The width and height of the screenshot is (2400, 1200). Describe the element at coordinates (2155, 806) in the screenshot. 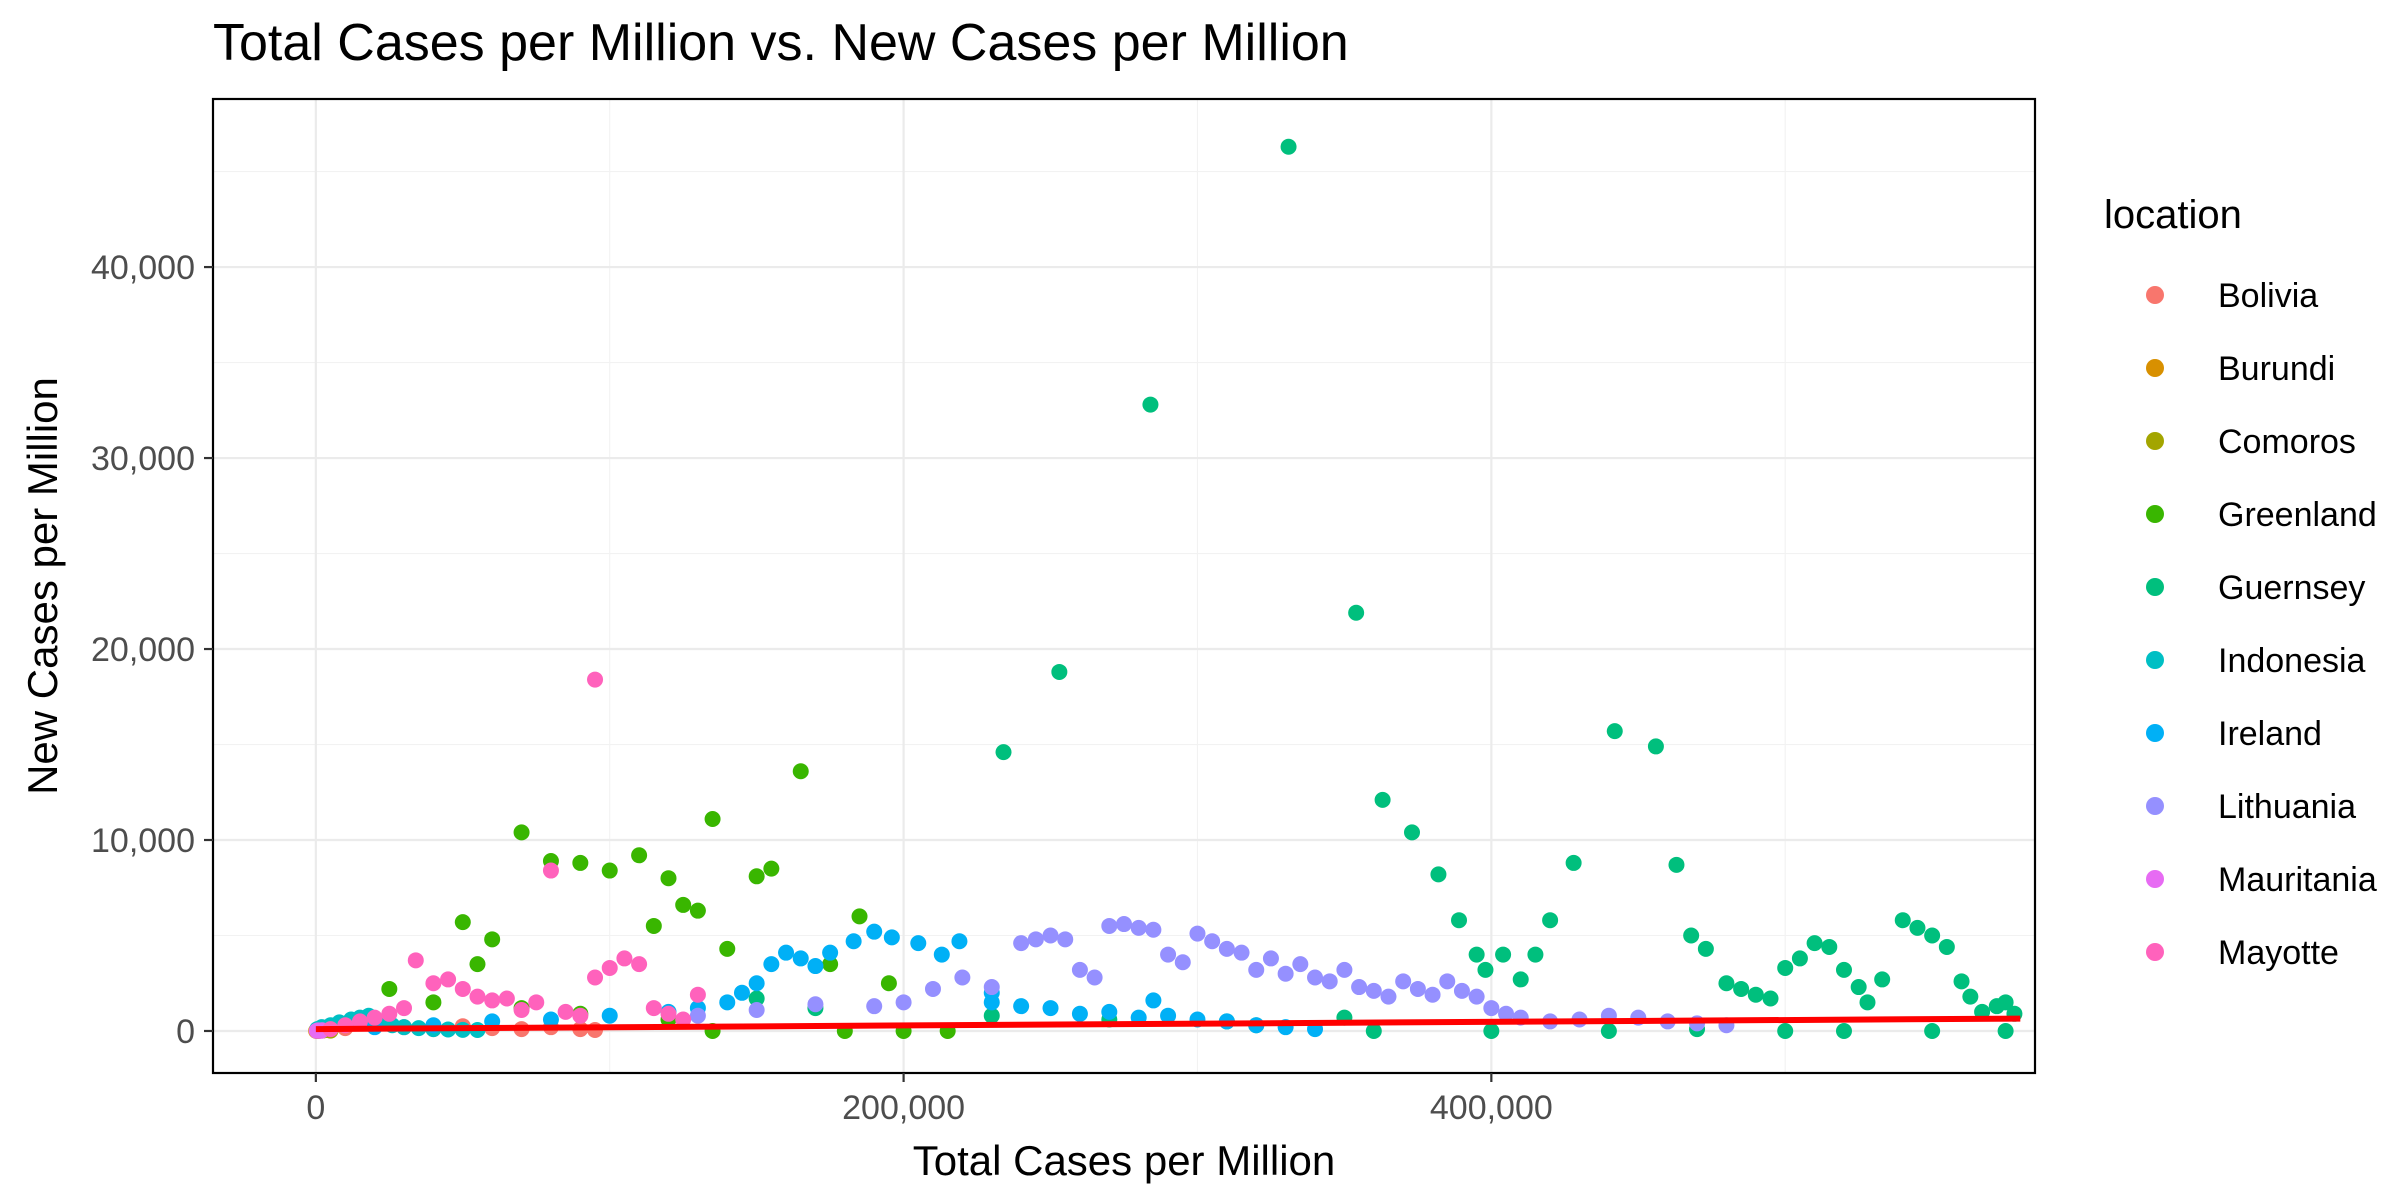

I see `legend-key-lithuania` at that location.